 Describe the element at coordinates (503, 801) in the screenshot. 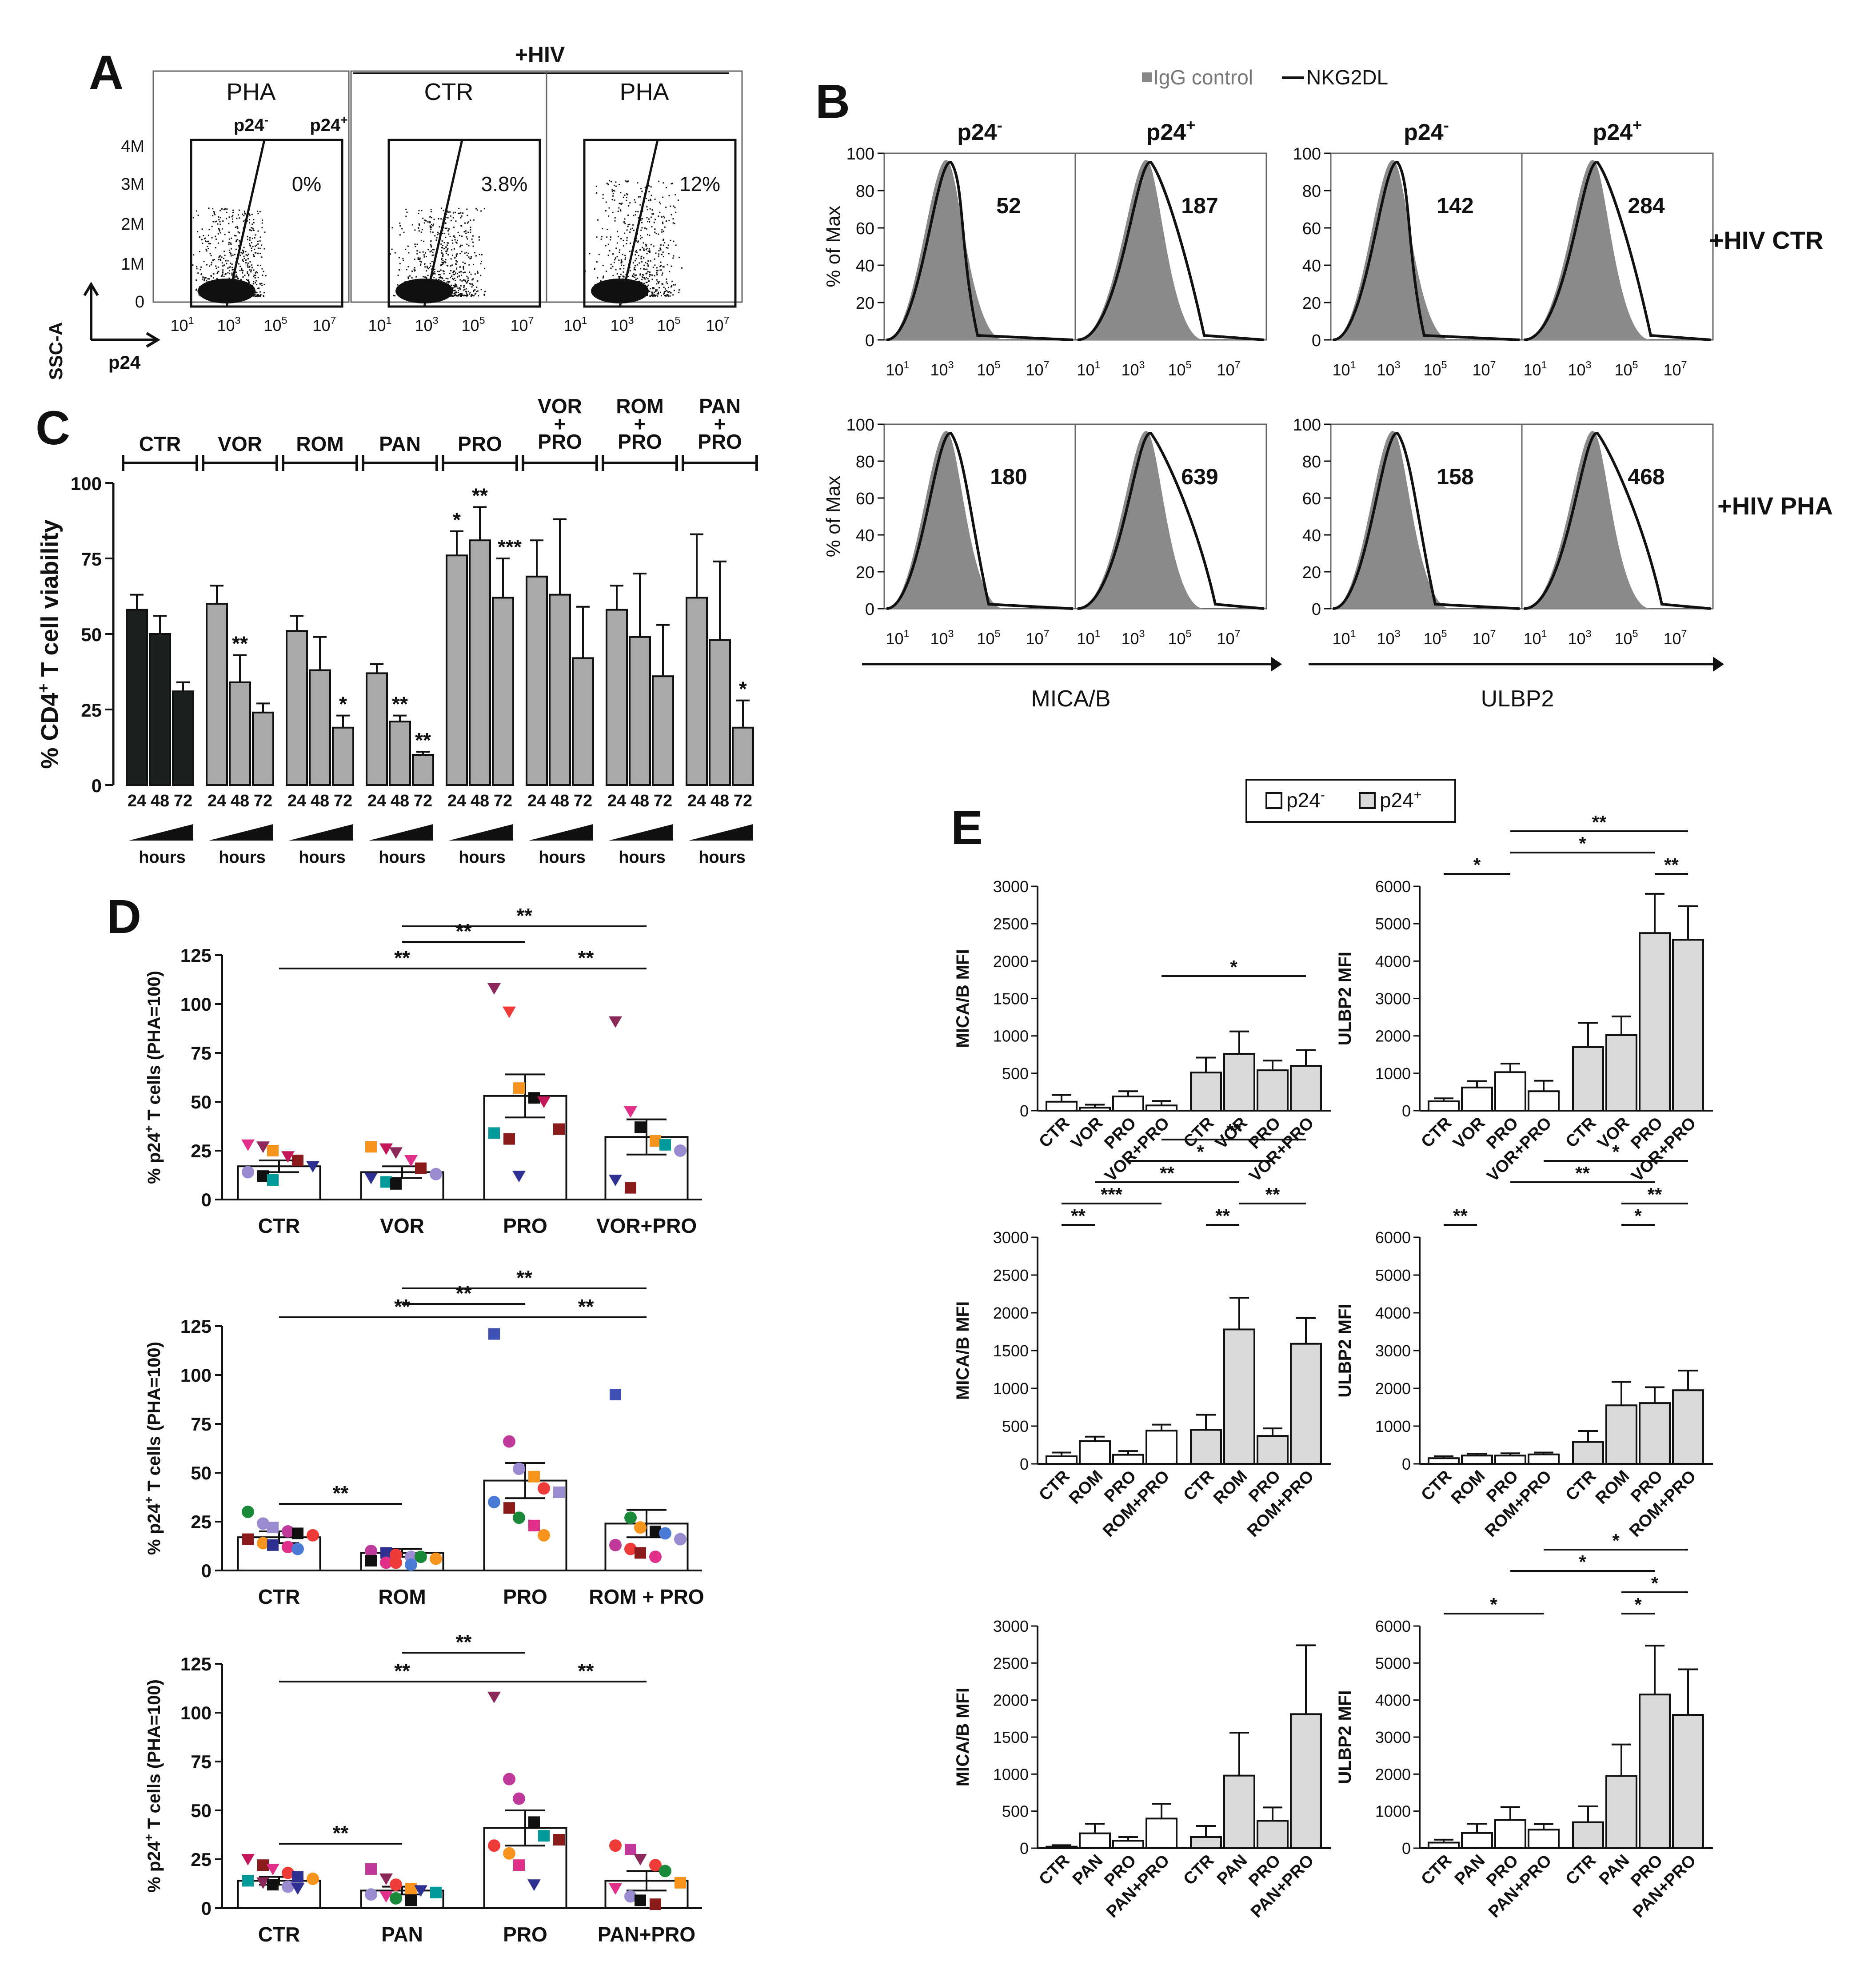

I see `hour-tick-label: 72` at that location.